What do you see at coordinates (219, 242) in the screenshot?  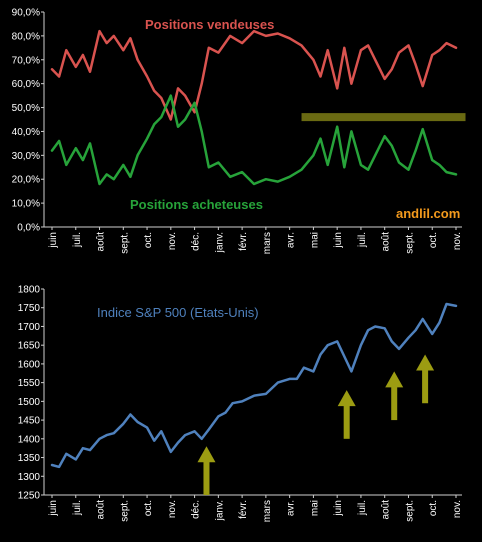 I see `top-x-tick-label: janv.` at bounding box center [219, 242].